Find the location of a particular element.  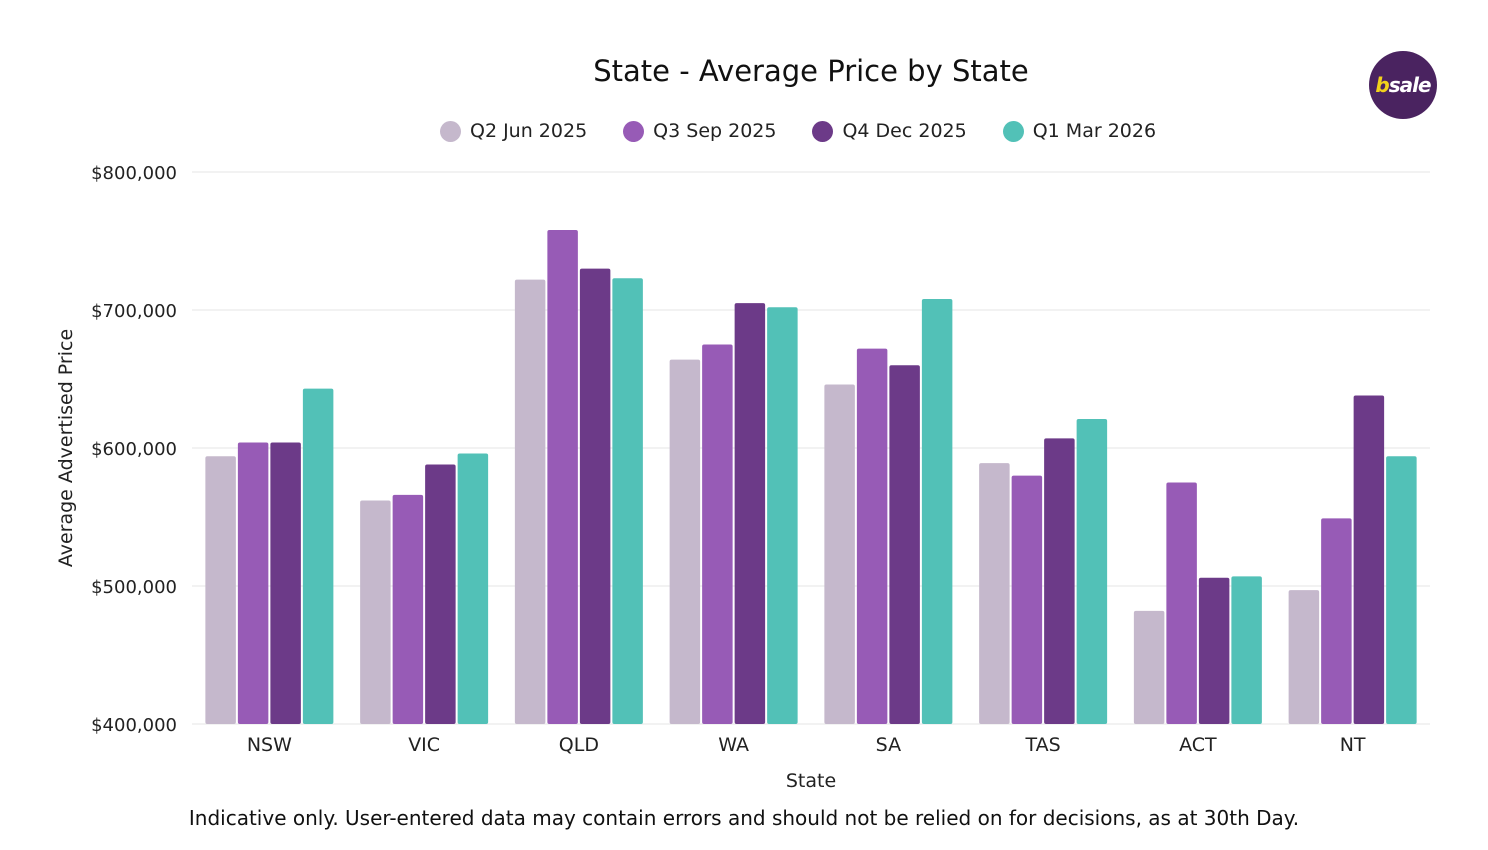

x-tick-label: SA is located at coordinates (888, 745).